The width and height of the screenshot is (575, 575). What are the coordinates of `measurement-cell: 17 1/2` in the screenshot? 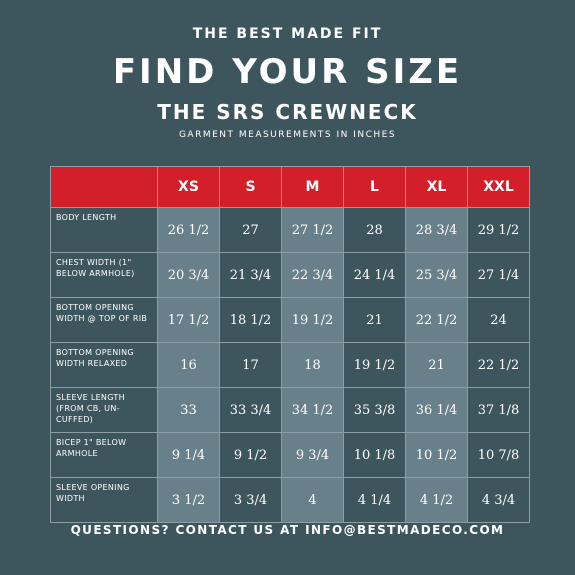 It's located at (188, 320).